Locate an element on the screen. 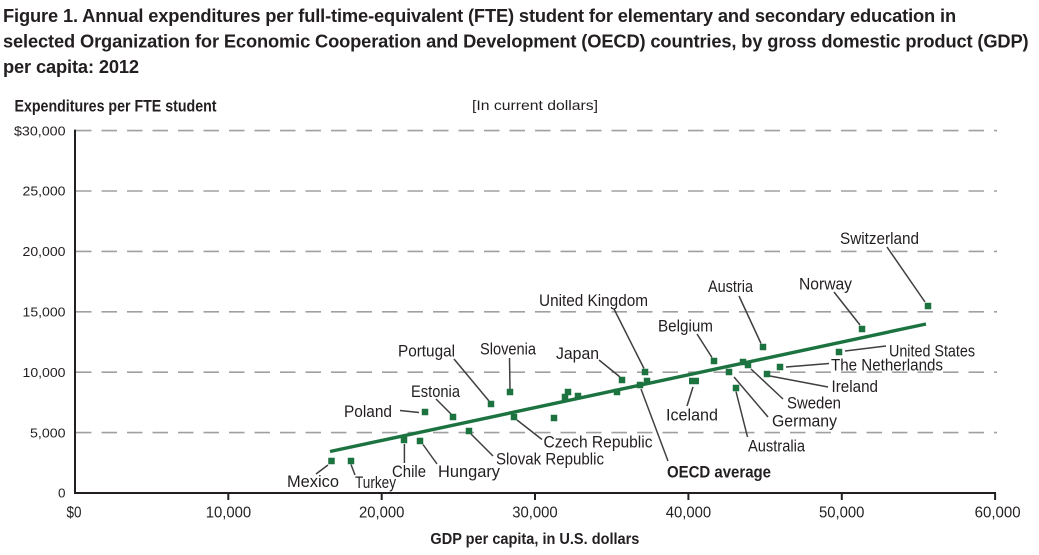 The height and width of the screenshot is (555, 1039). svg-text: Switzerland is located at coordinates (879, 238).